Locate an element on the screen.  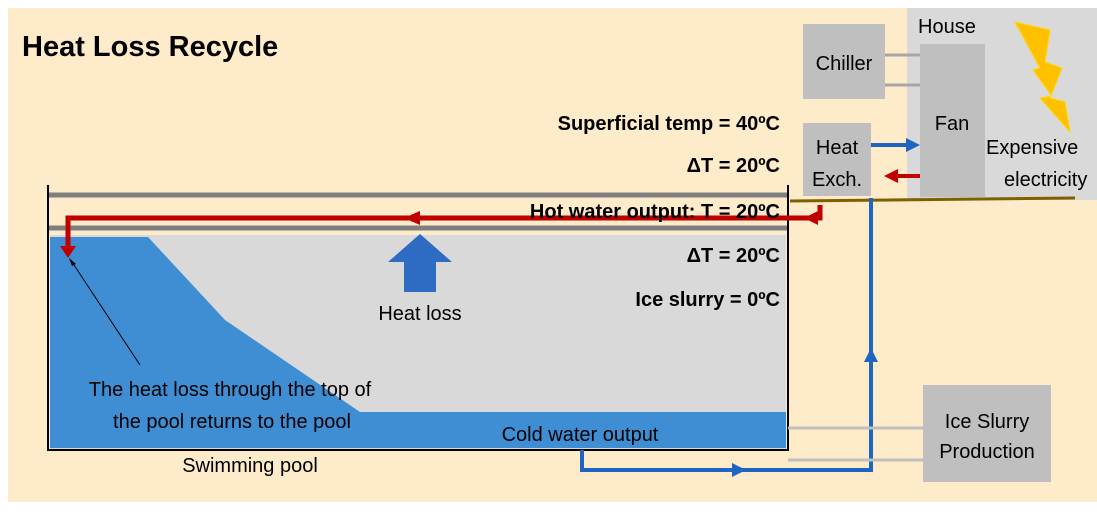
fan-box is located at coordinates (952, 120).